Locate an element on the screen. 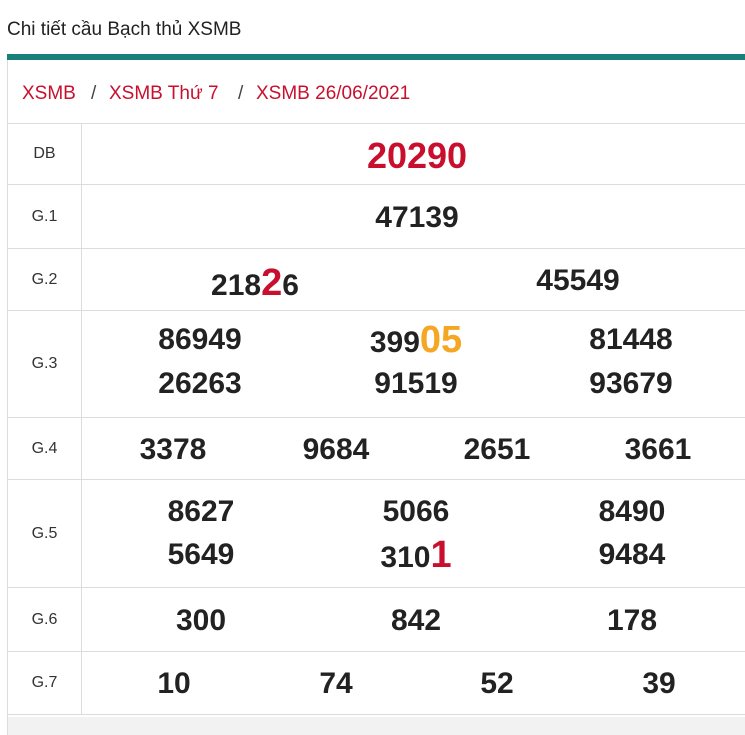 The width and height of the screenshot is (745, 735). prize-number: 21826 is located at coordinates (255, 283).